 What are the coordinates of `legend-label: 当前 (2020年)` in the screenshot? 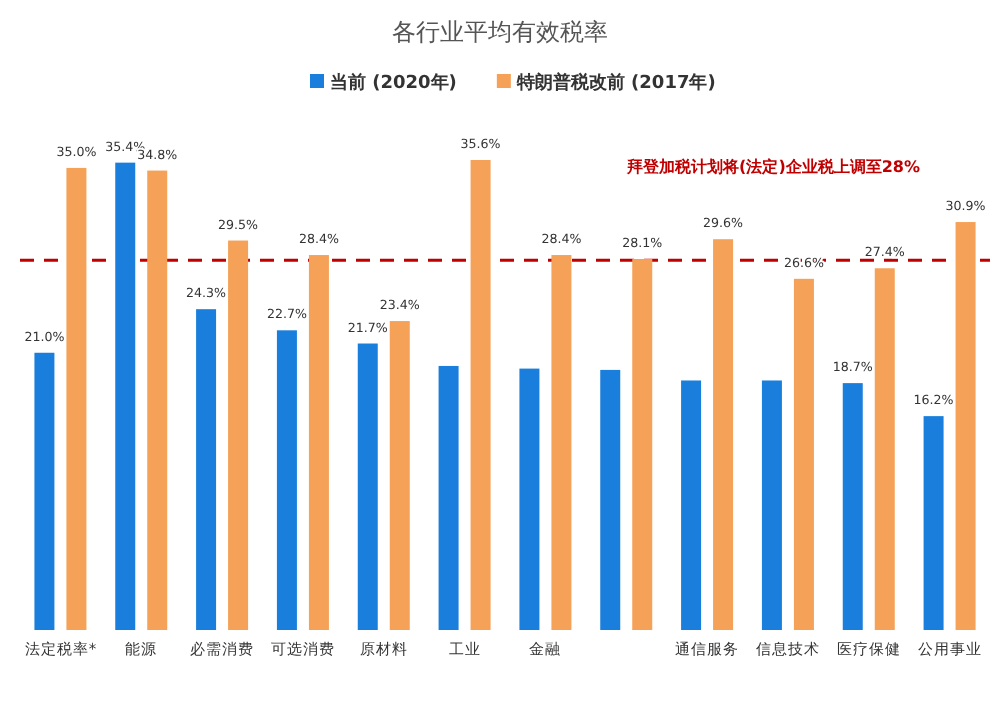 It's located at (393, 83).